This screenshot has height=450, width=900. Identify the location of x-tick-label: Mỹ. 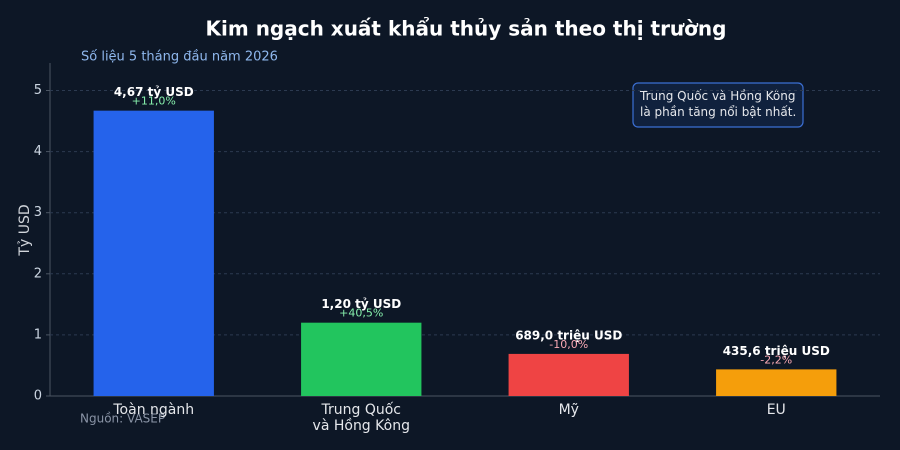
(569, 410).